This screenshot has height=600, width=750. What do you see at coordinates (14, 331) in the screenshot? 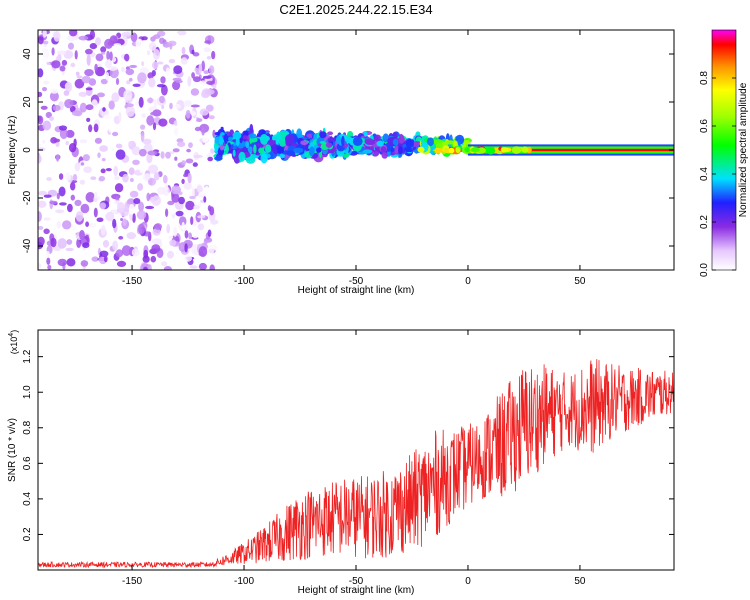
I see `snr-multiplier-close: )` at bounding box center [14, 331].